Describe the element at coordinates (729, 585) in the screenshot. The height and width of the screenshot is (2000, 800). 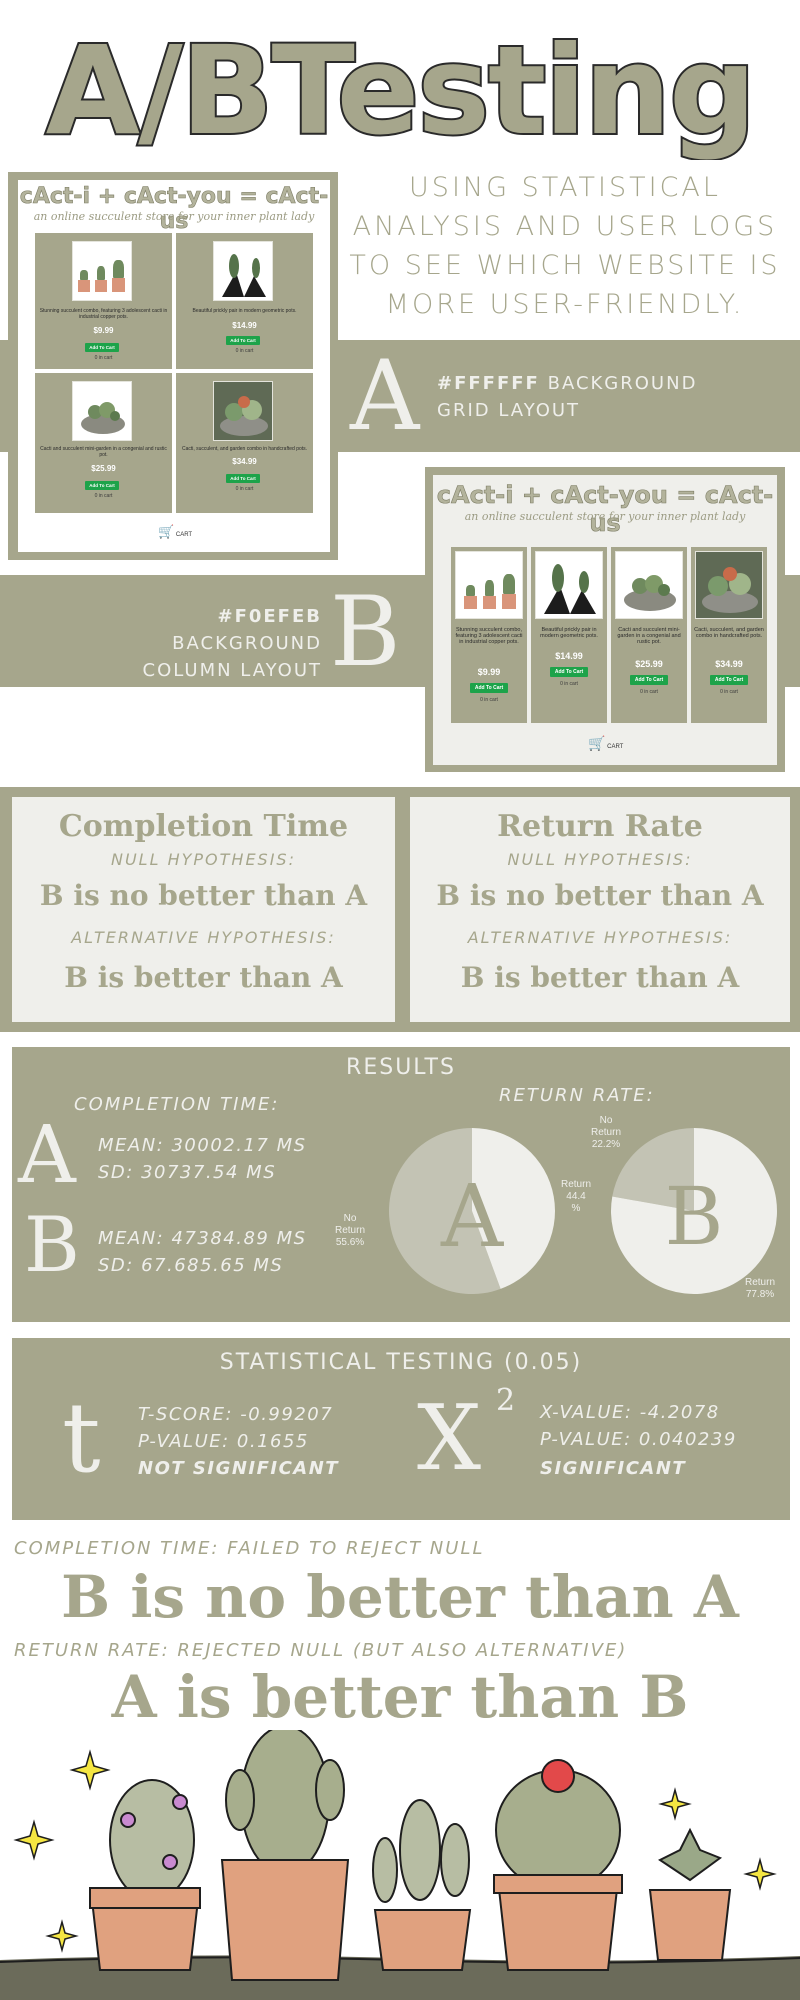
I see `b-product-4-image` at that location.